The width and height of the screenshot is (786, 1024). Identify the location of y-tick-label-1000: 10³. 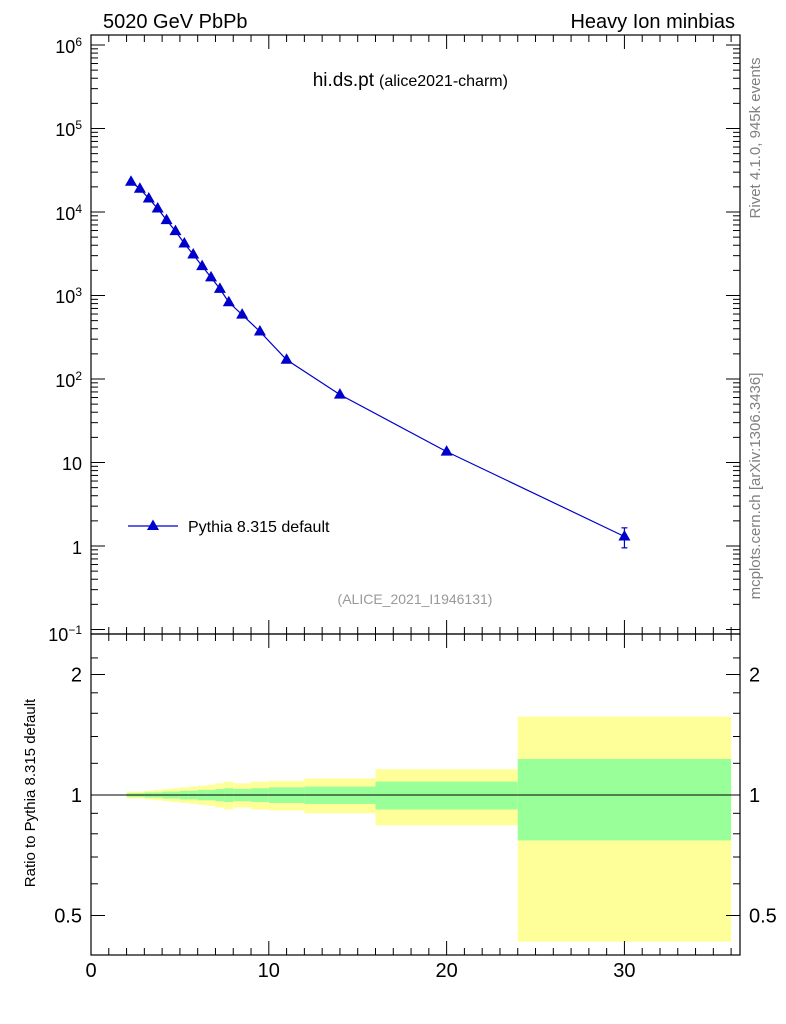
(68, 296).